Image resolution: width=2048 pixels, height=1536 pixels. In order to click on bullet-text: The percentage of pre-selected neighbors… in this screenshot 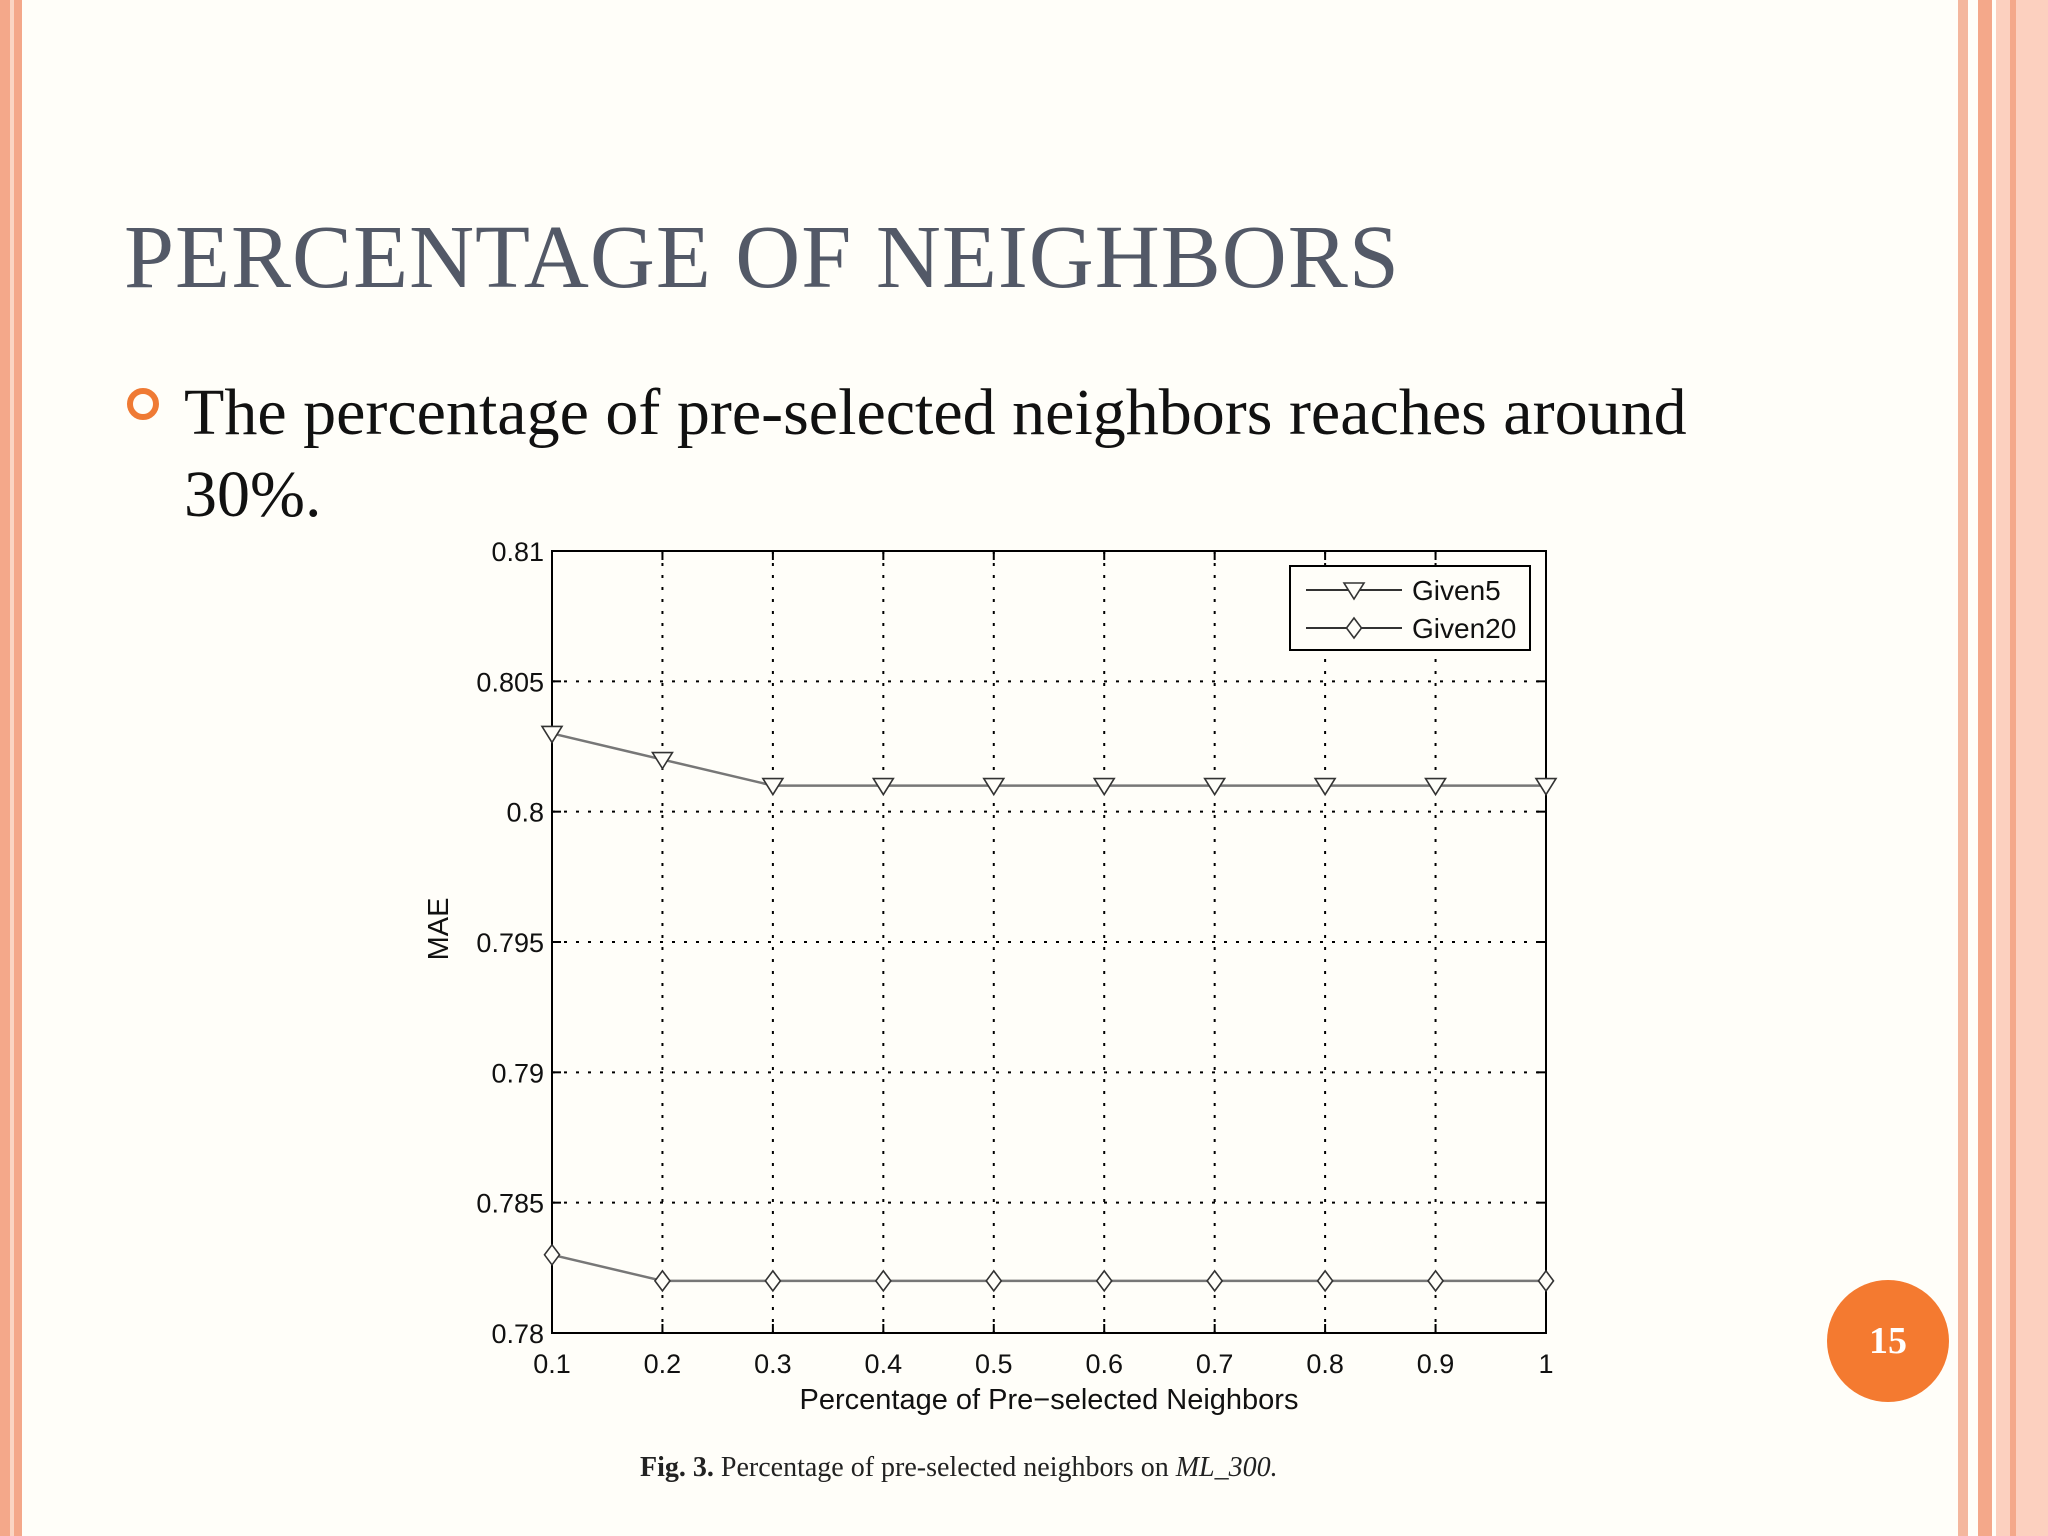, I will do `click(935, 453)`.